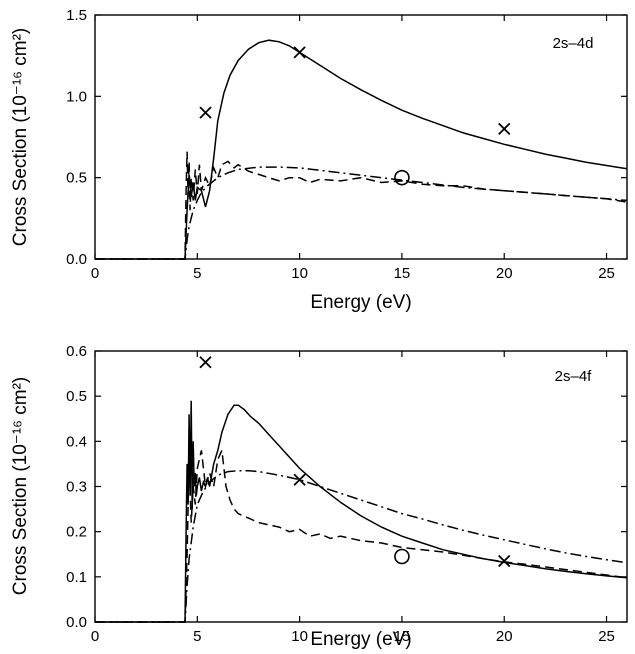 The image size is (635, 654). What do you see at coordinates (76, 487) in the screenshot?
I see `y-tick-label: 0.3` at bounding box center [76, 487].